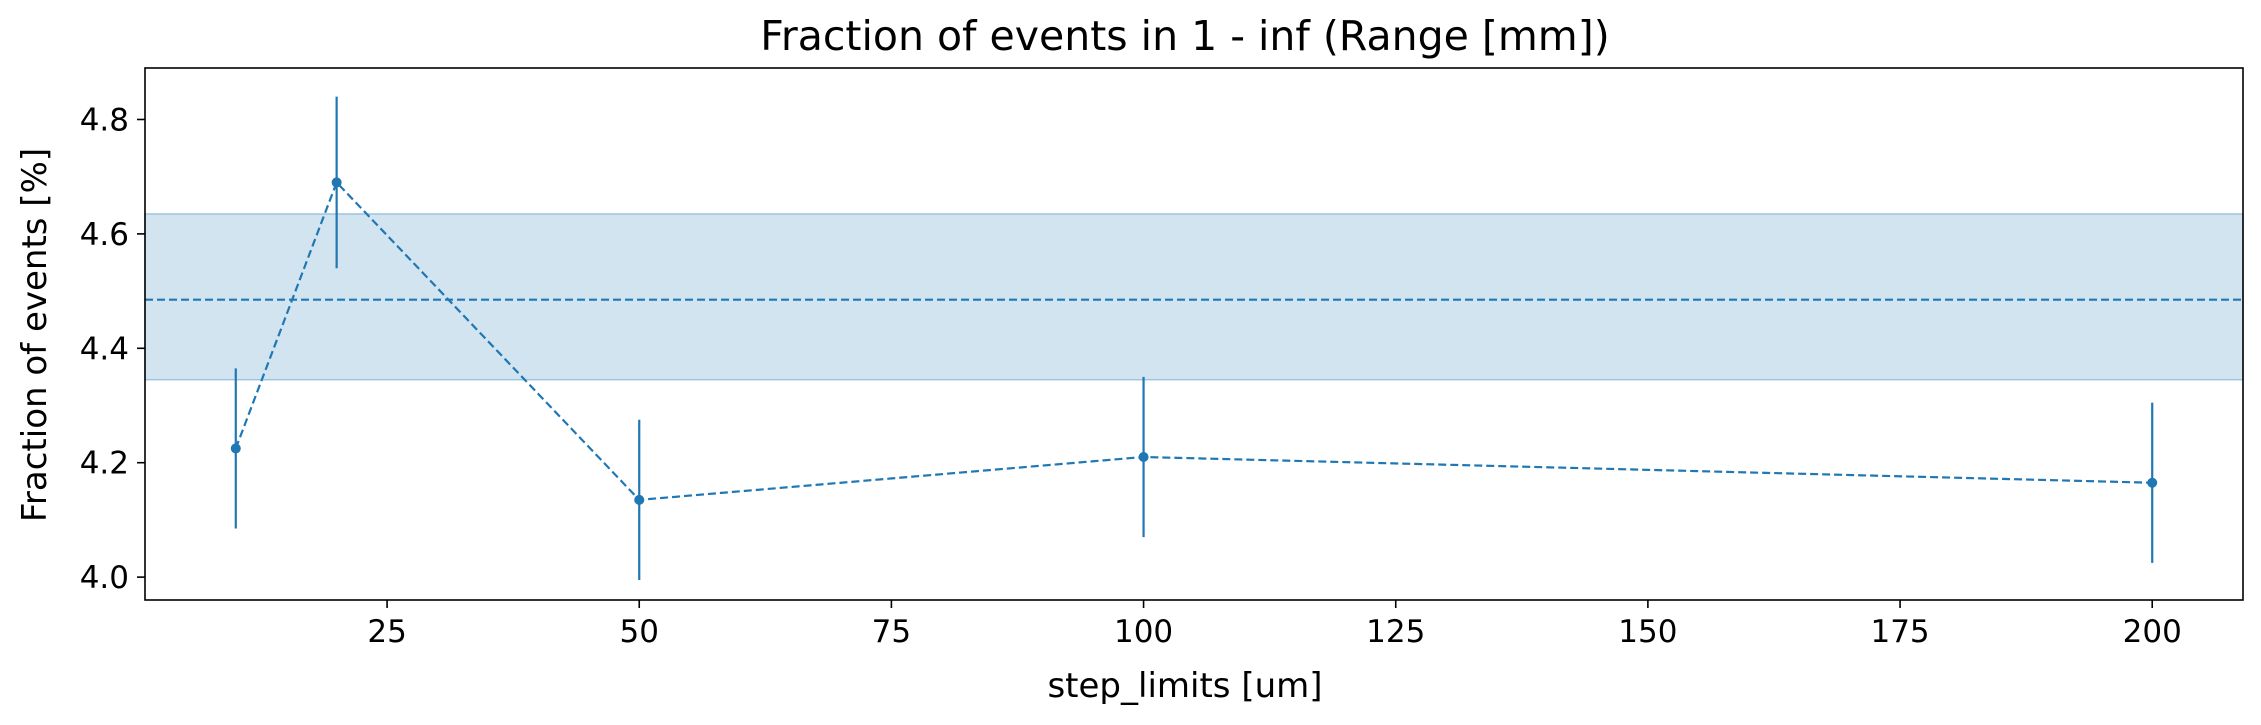 This screenshot has width=2261, height=725. What do you see at coordinates (386, 632) in the screenshot?
I see `x-tick-label: 25` at bounding box center [386, 632].